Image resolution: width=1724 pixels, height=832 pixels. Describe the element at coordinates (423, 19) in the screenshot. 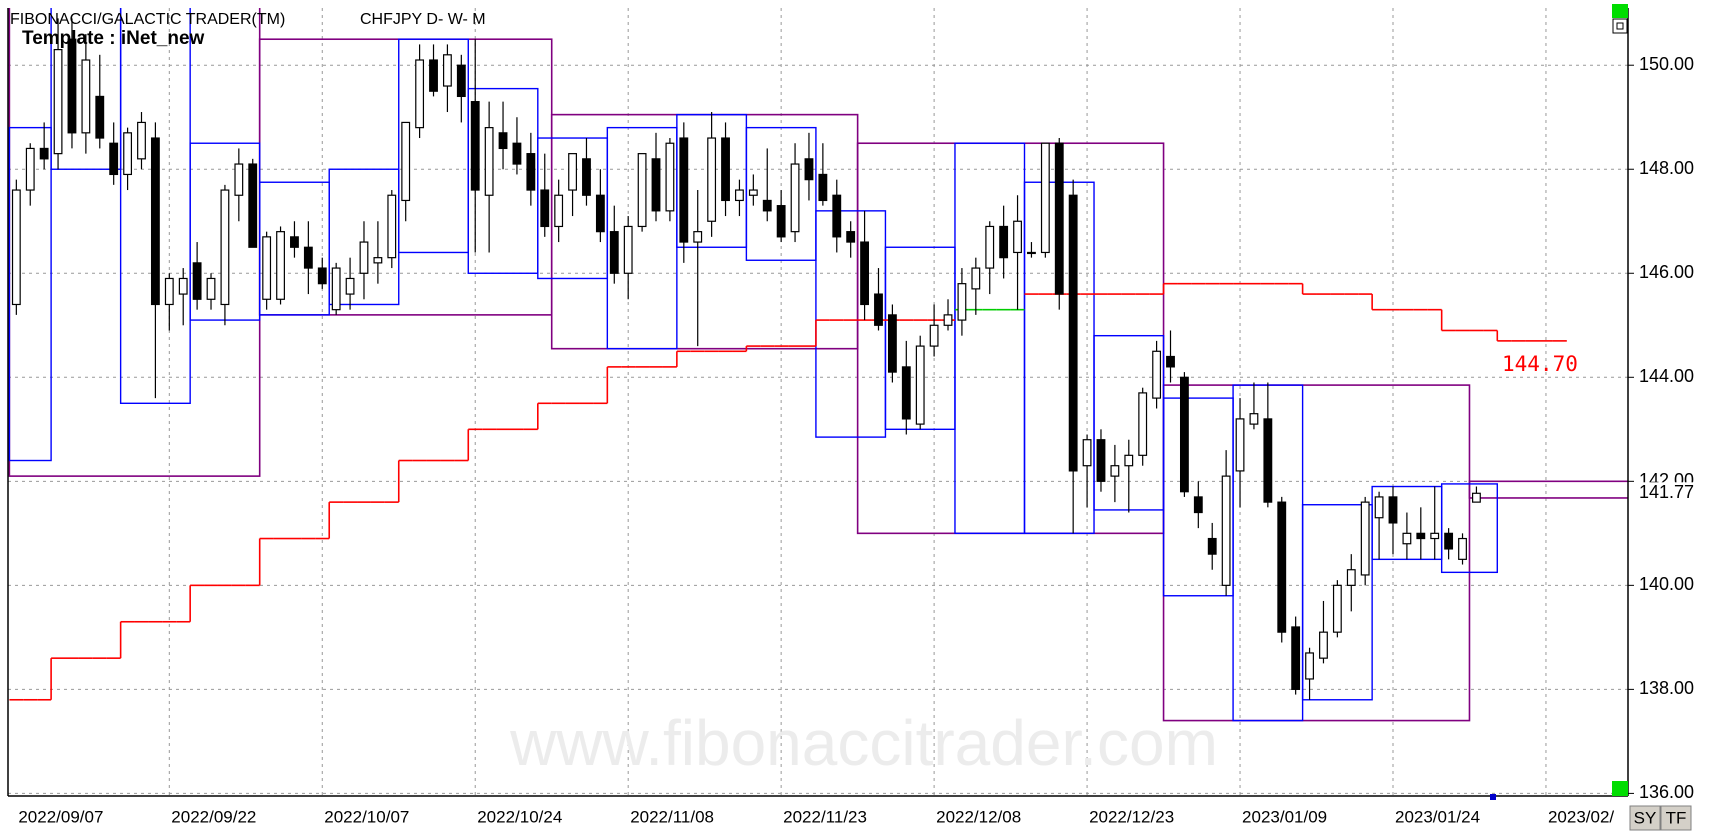

I see `symbol: CHFJPY D- W- M` at that location.